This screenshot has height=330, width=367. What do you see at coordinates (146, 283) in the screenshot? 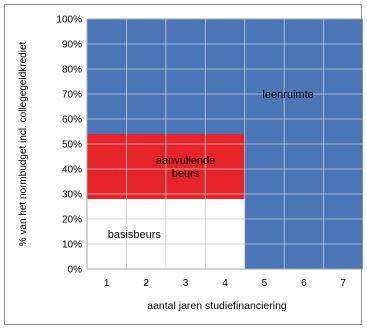
I see `x-tick-label: 2` at bounding box center [146, 283].